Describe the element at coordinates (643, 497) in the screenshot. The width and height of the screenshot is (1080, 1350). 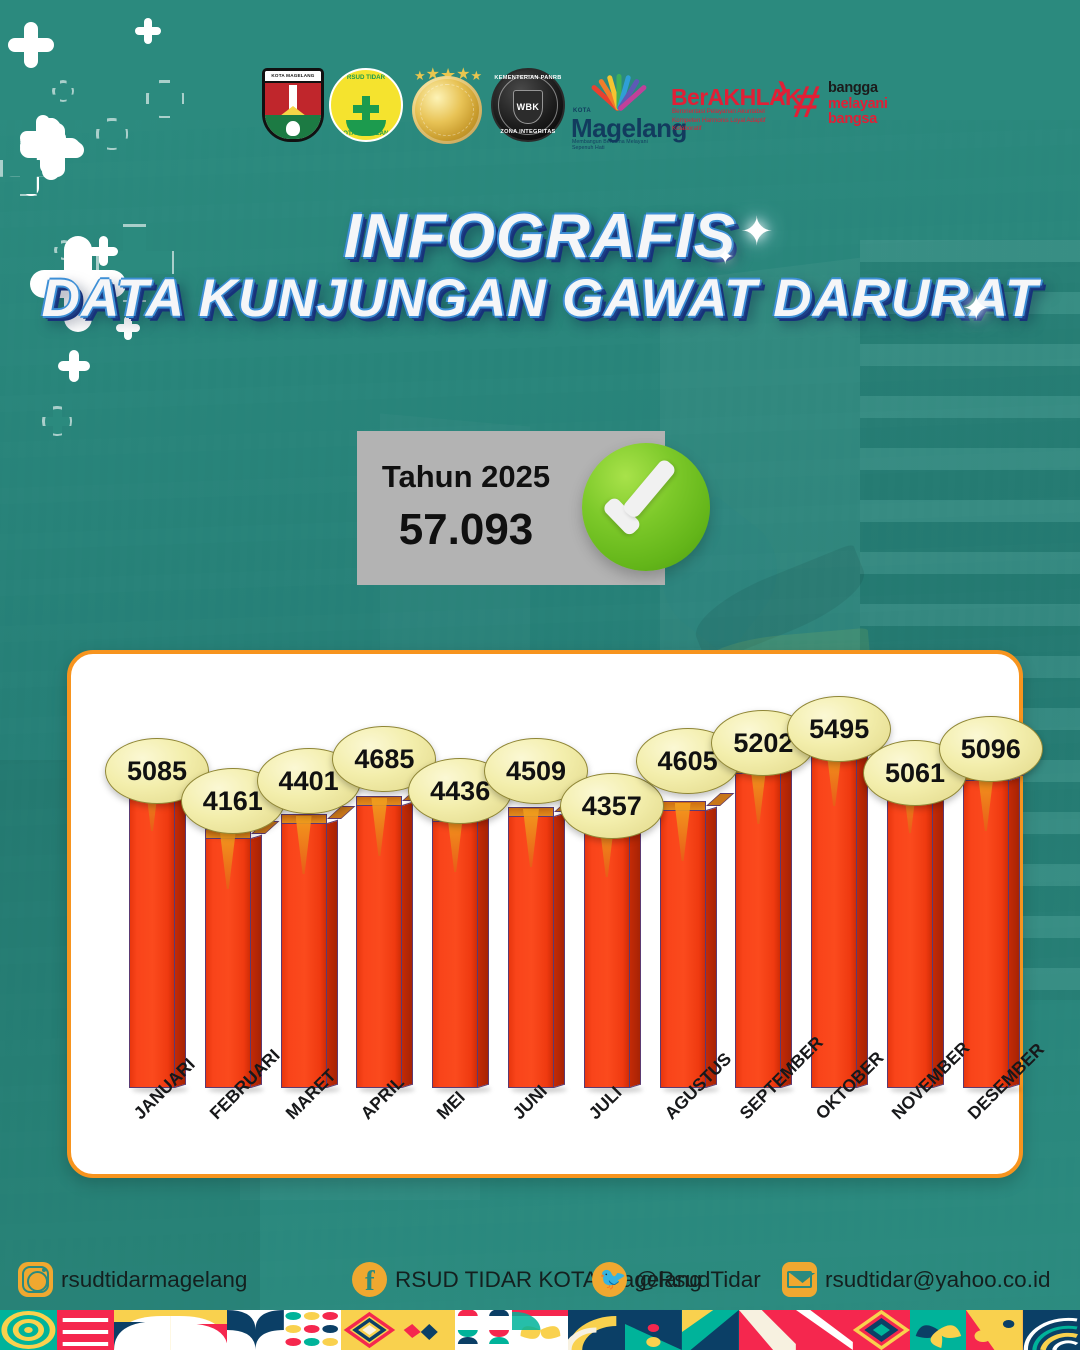
I see `checkmark-icon` at that location.